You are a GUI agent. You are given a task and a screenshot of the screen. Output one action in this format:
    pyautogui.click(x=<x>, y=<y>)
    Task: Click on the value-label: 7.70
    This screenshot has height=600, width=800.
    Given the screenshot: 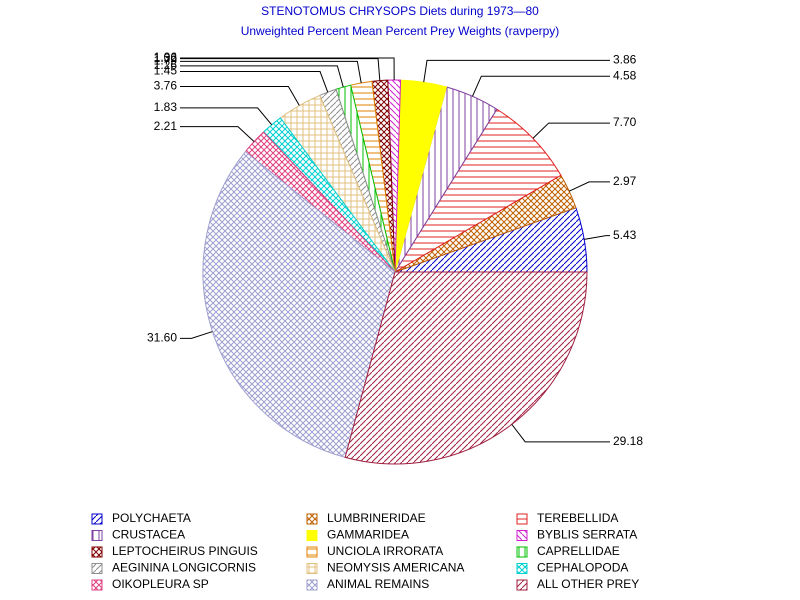 What is the action you would take?
    pyautogui.click(x=625, y=122)
    